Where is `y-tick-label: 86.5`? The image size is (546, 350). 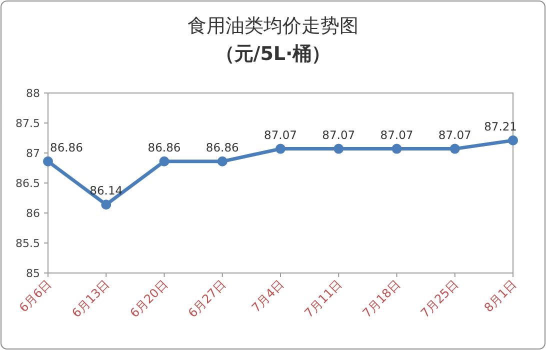
y-tick-label: 86.5 is located at coordinates (28, 183).